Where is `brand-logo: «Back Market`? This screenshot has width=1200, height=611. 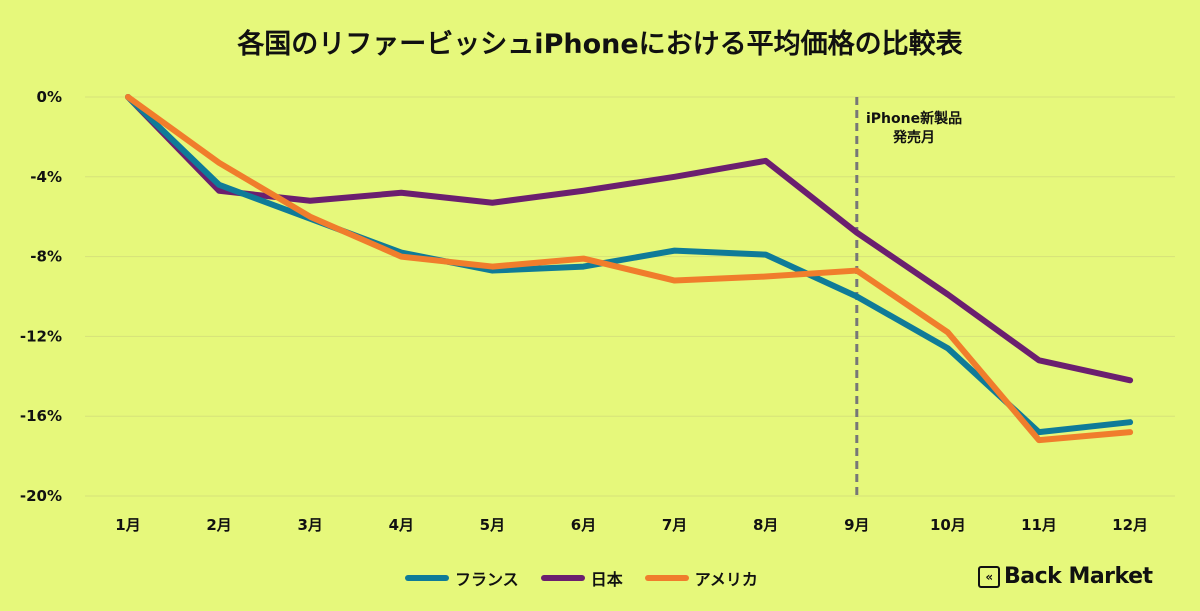 brand-logo: «Back Market is located at coordinates (1065, 576).